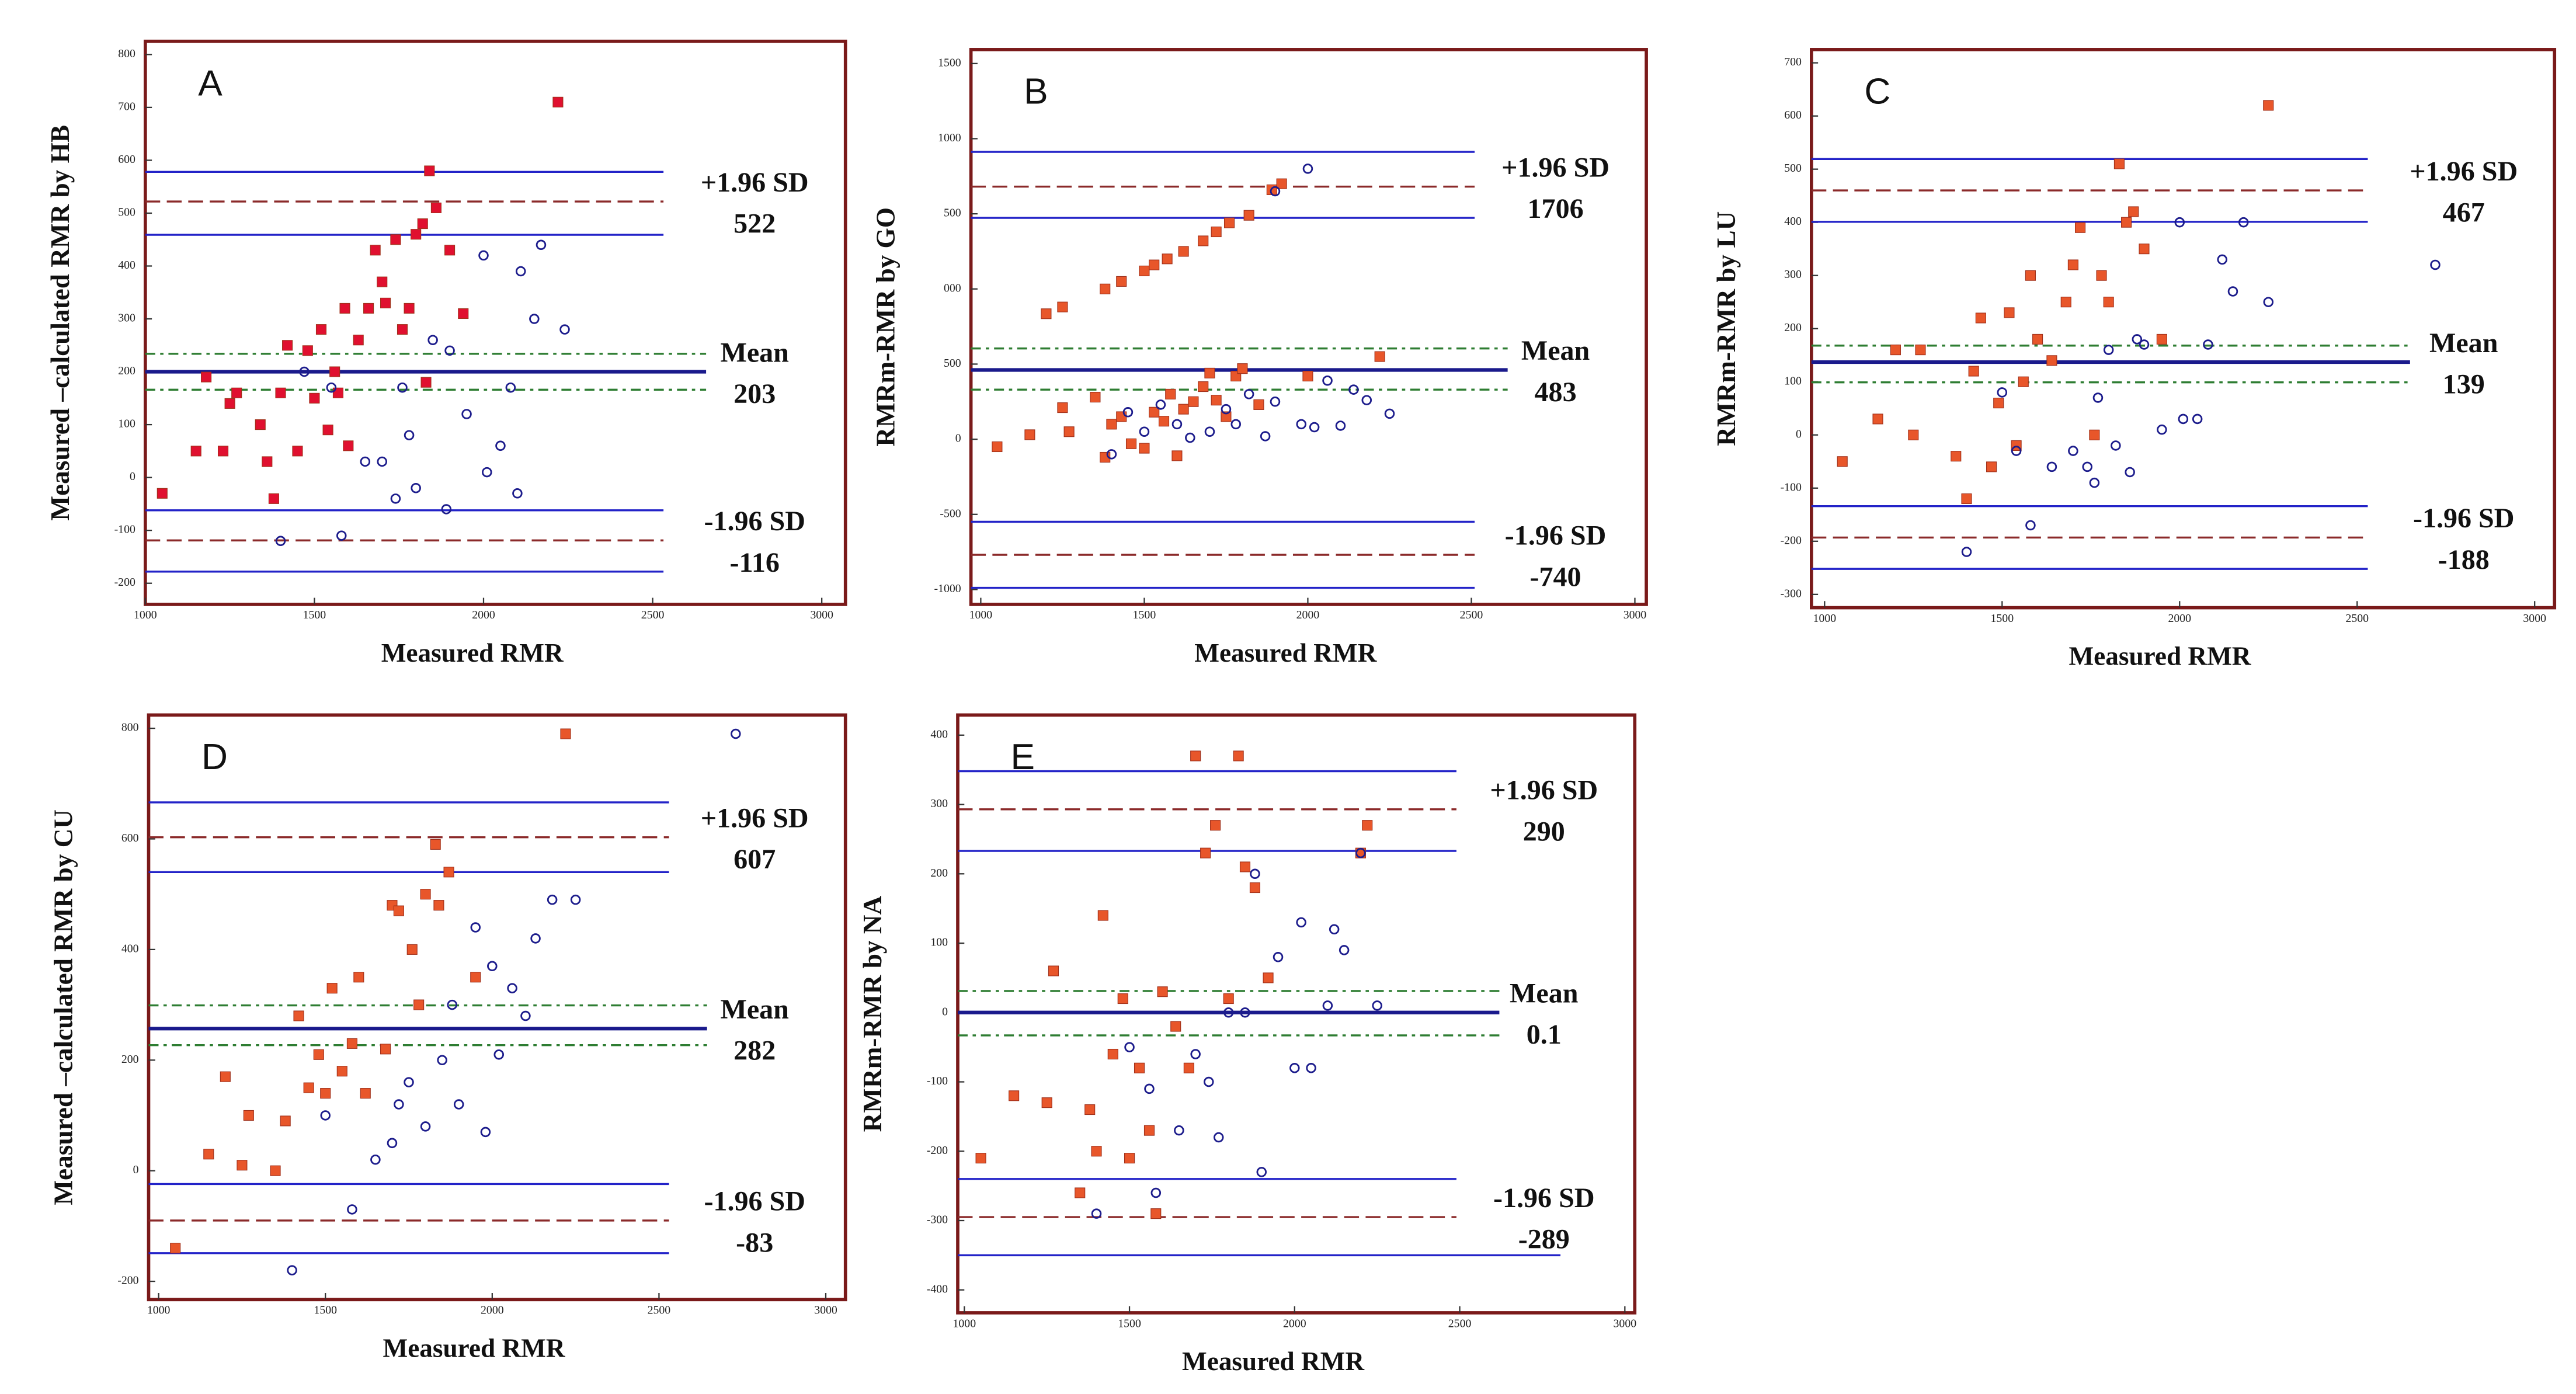  Describe the element at coordinates (1544, 831) in the screenshot. I see `annotation: 290` at that location.